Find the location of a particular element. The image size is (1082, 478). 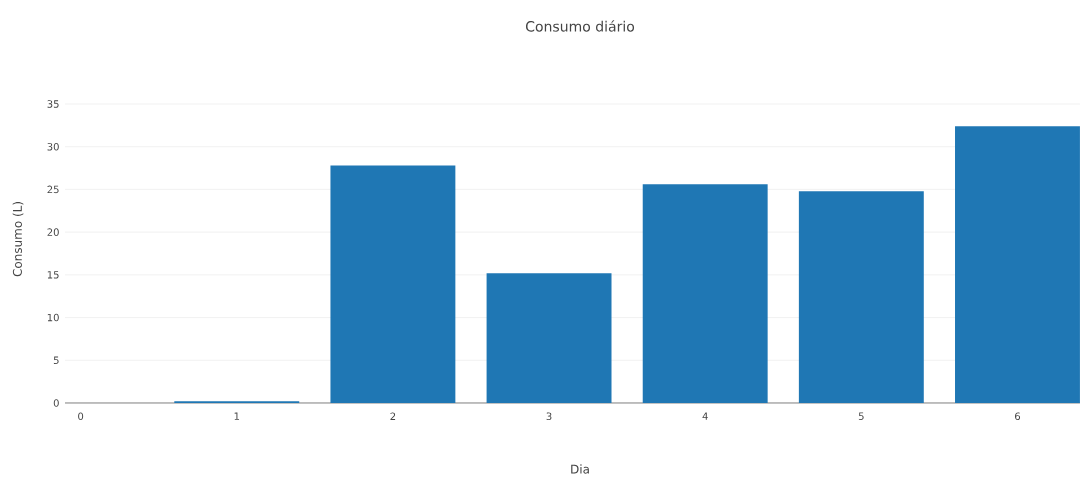

y-tick-label: 0 is located at coordinates (56, 403).